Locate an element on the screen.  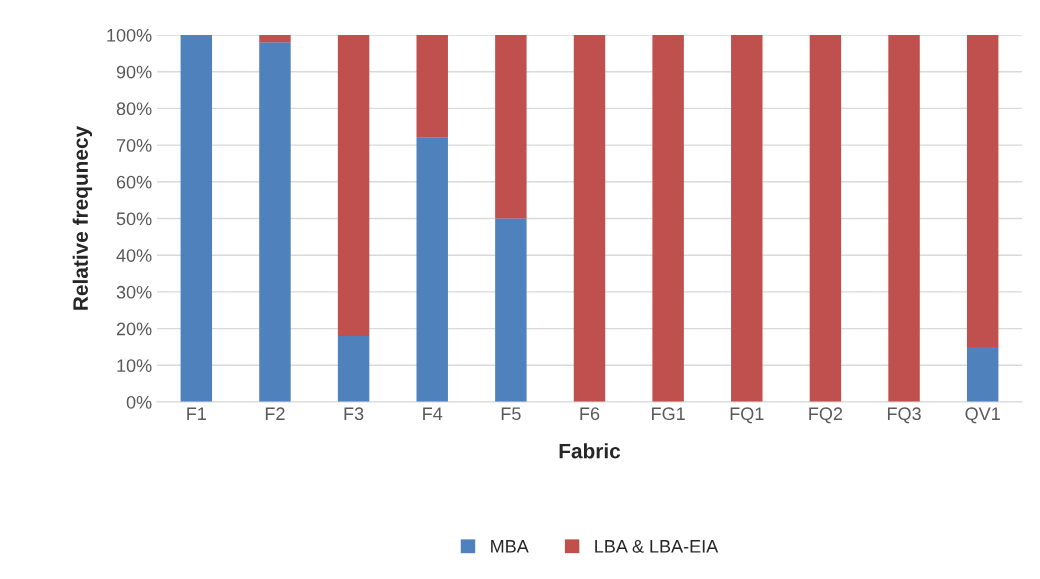
x-tick-label: F3 is located at coordinates (354, 414).